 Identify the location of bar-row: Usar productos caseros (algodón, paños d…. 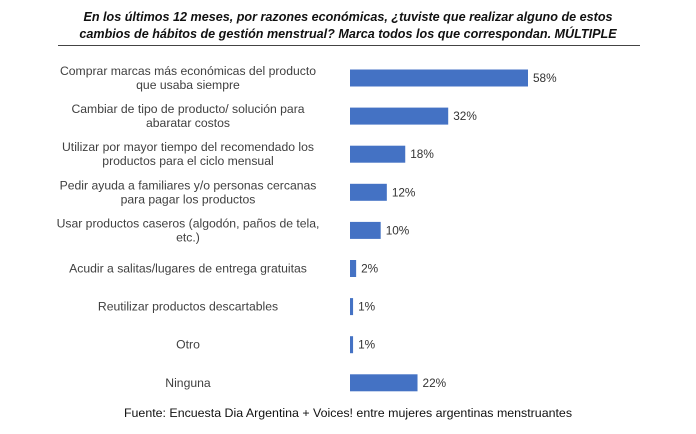
(233, 230).